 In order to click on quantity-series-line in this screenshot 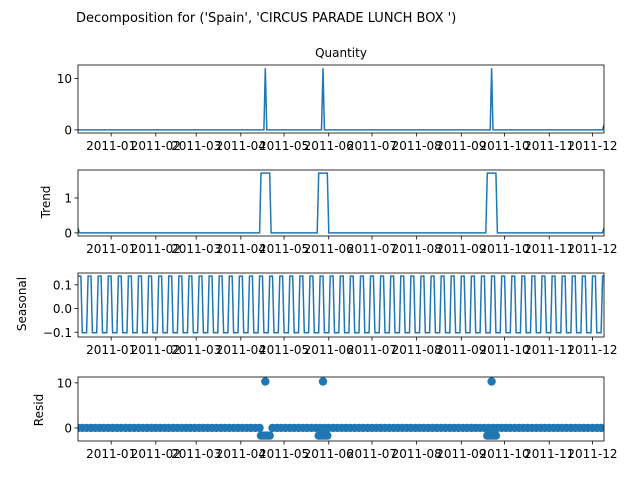, I will do `click(341, 99)`.